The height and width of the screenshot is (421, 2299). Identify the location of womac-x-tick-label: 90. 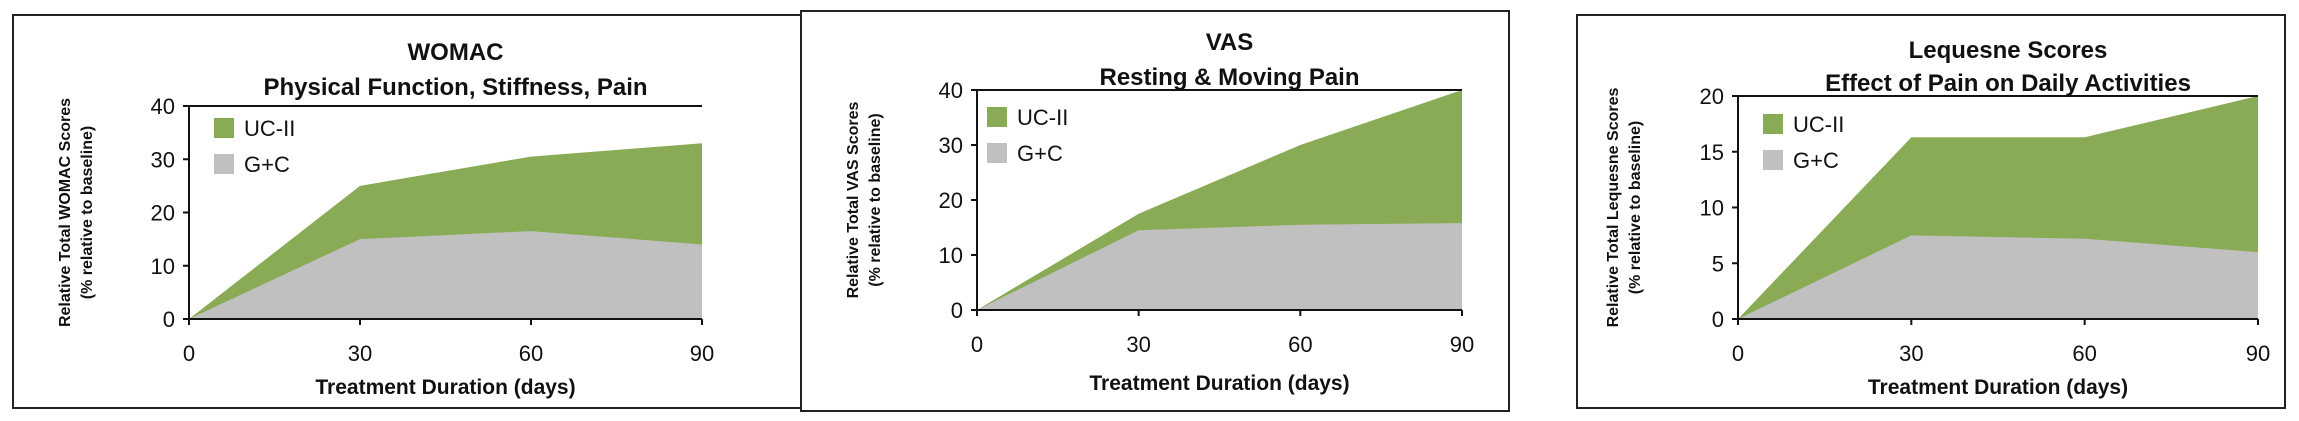
(702, 353).